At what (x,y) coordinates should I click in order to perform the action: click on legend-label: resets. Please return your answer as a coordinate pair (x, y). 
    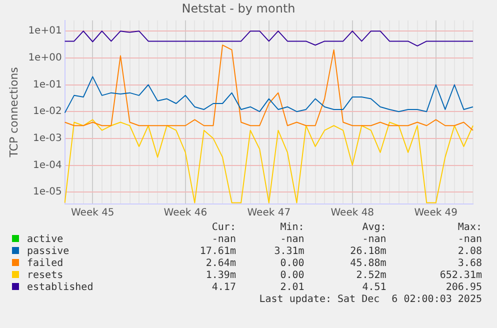
    Looking at the image, I should click on (45, 275).